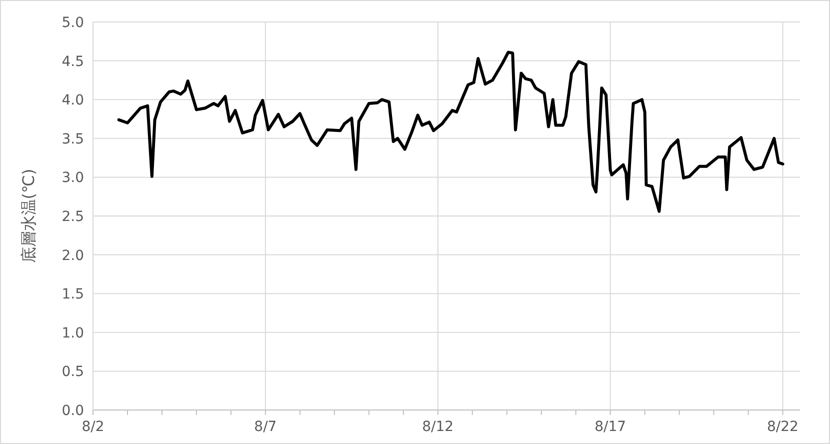  What do you see at coordinates (73, 178) in the screenshot?
I see `y-tick-label: 3.0` at bounding box center [73, 178].